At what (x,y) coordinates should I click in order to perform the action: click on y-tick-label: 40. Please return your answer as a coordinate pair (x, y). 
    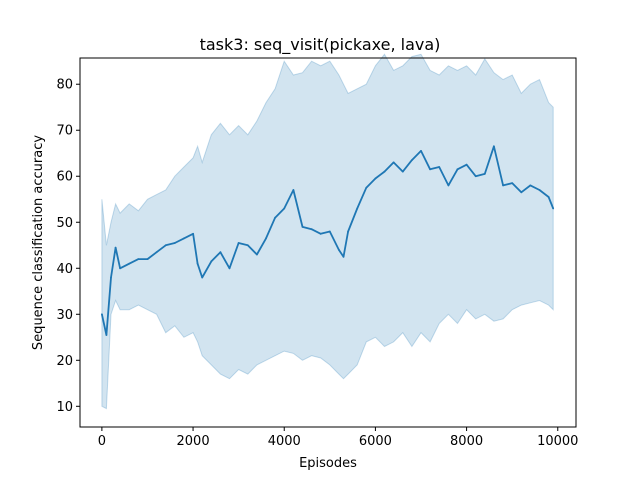
    Looking at the image, I should click on (64, 269).